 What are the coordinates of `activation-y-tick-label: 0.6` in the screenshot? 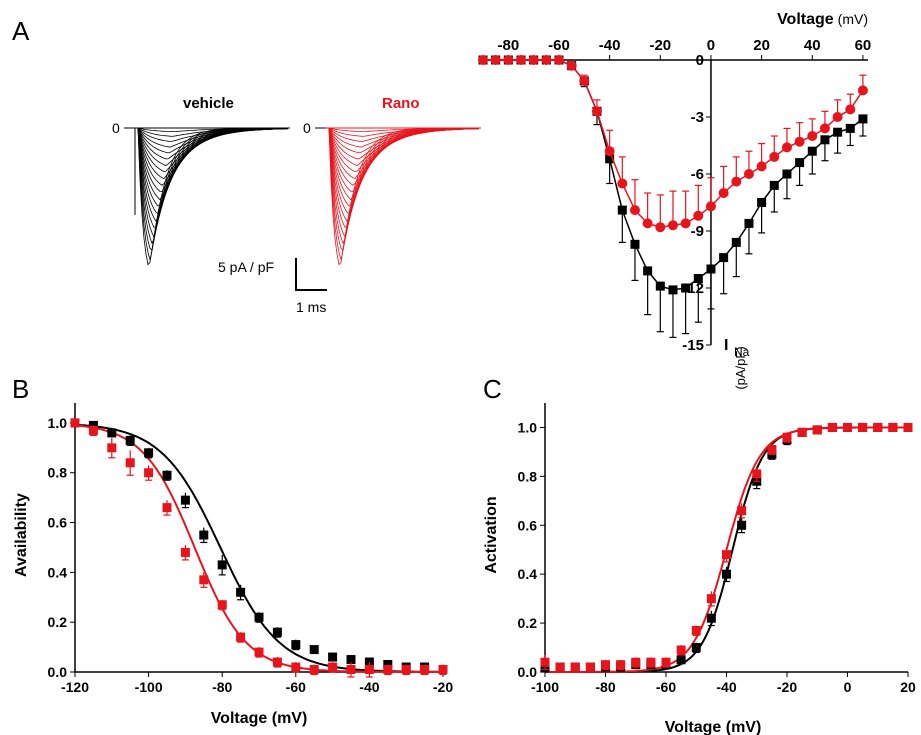 It's located at (528, 525).